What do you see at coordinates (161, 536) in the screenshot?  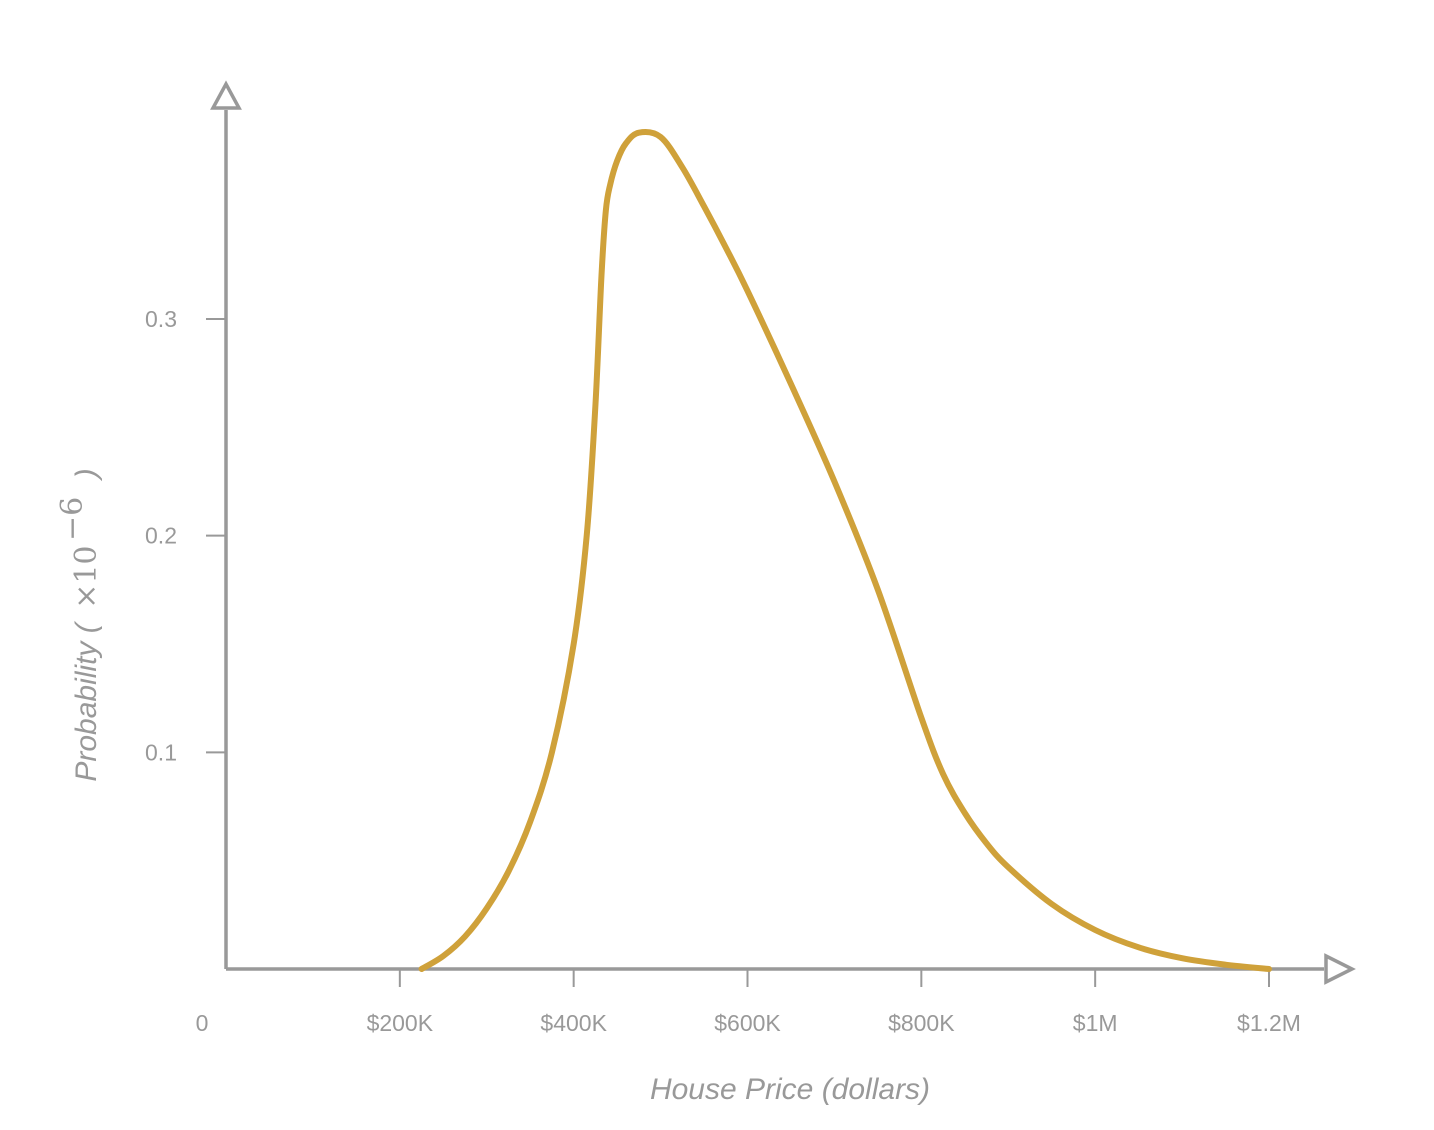 I see `y-tick-label: 0.2` at bounding box center [161, 536].